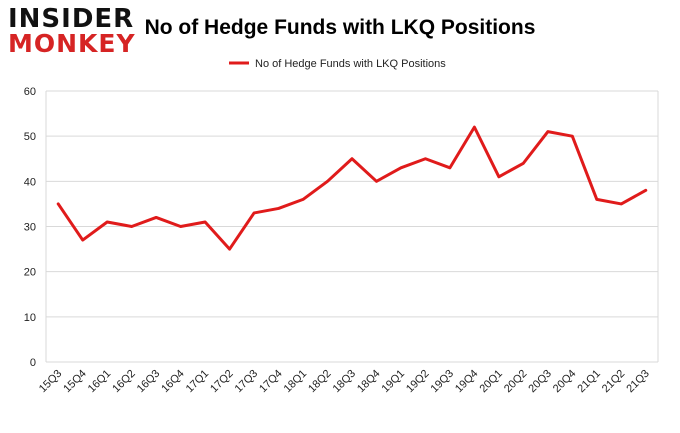 The width and height of the screenshot is (680, 433). What do you see at coordinates (30, 318) in the screenshot?
I see `y-tick-label: 10` at bounding box center [30, 318].